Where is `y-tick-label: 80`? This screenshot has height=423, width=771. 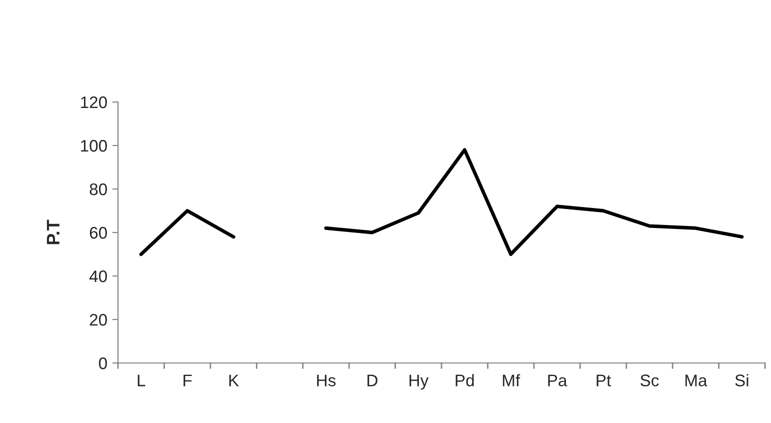 y-tick-label: 80 is located at coordinates (98, 189).